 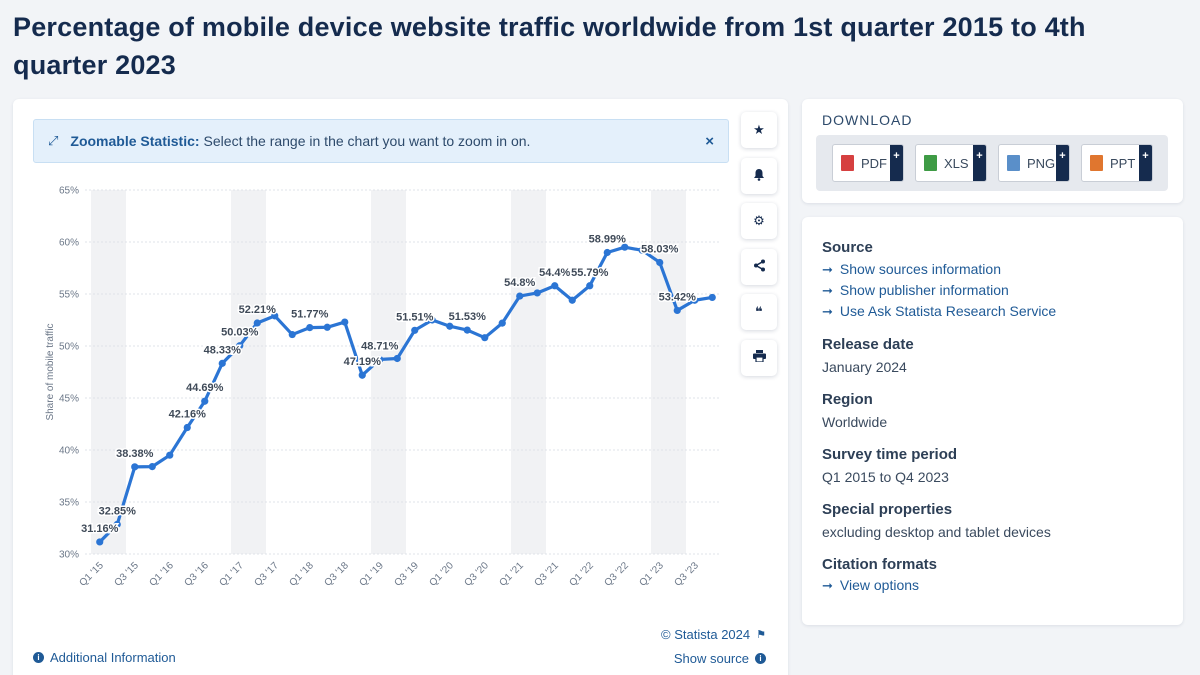 I want to click on print-button, so click(x=759, y=357).